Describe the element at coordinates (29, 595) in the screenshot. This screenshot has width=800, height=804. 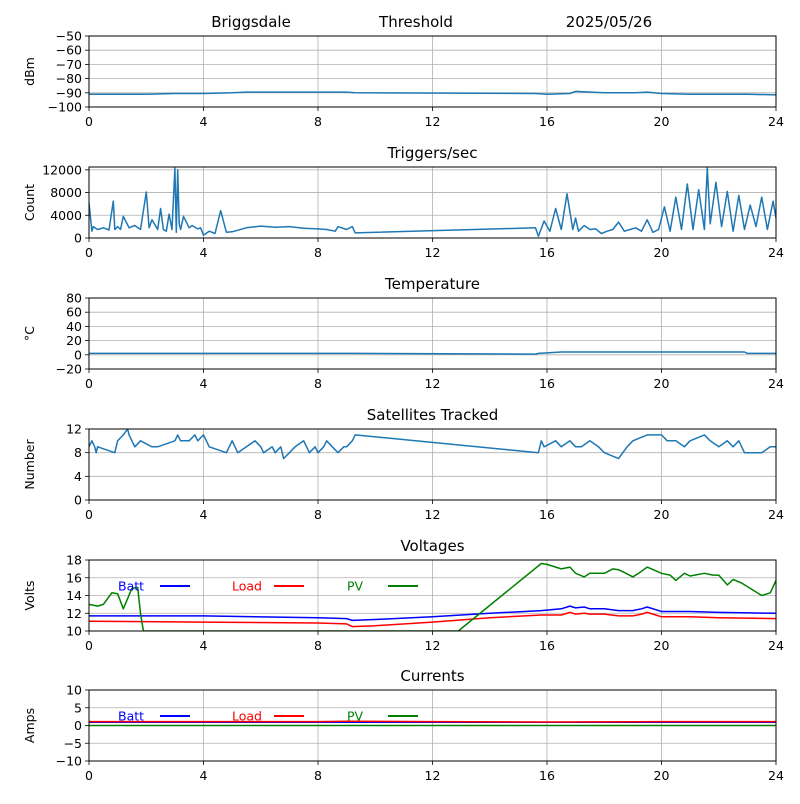
I see `y-axis-label: Volts` at that location.